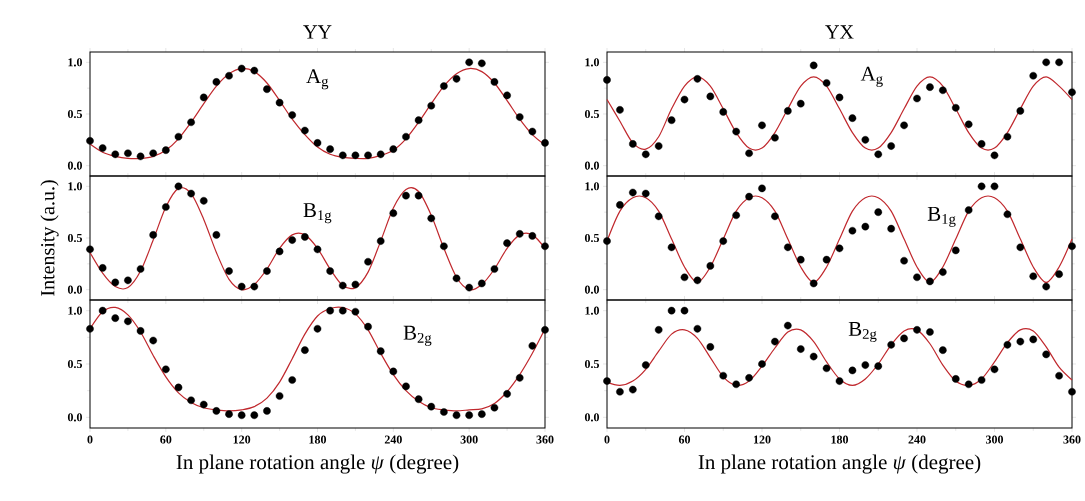 The width and height of the screenshot is (1085, 501). What do you see at coordinates (871, 76) in the screenshot?
I see `annotation: A$_{g}$` at bounding box center [871, 76].